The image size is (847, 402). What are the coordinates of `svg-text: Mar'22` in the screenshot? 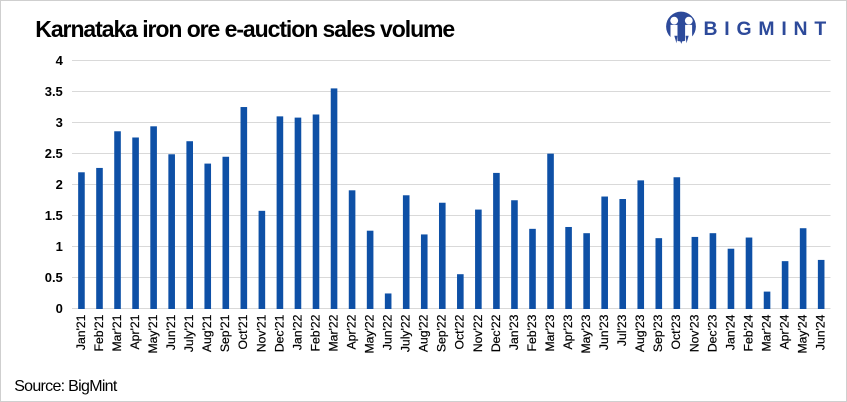 It's located at (333, 332).